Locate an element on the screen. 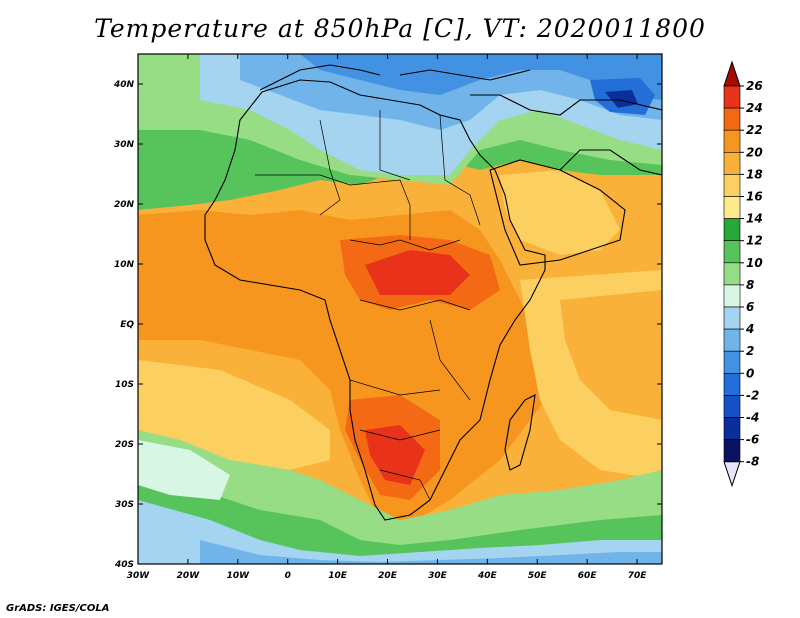 Image resolution: width=800 pixels, height=618 pixels. y-tick-label: 40S is located at coordinates (124, 565).